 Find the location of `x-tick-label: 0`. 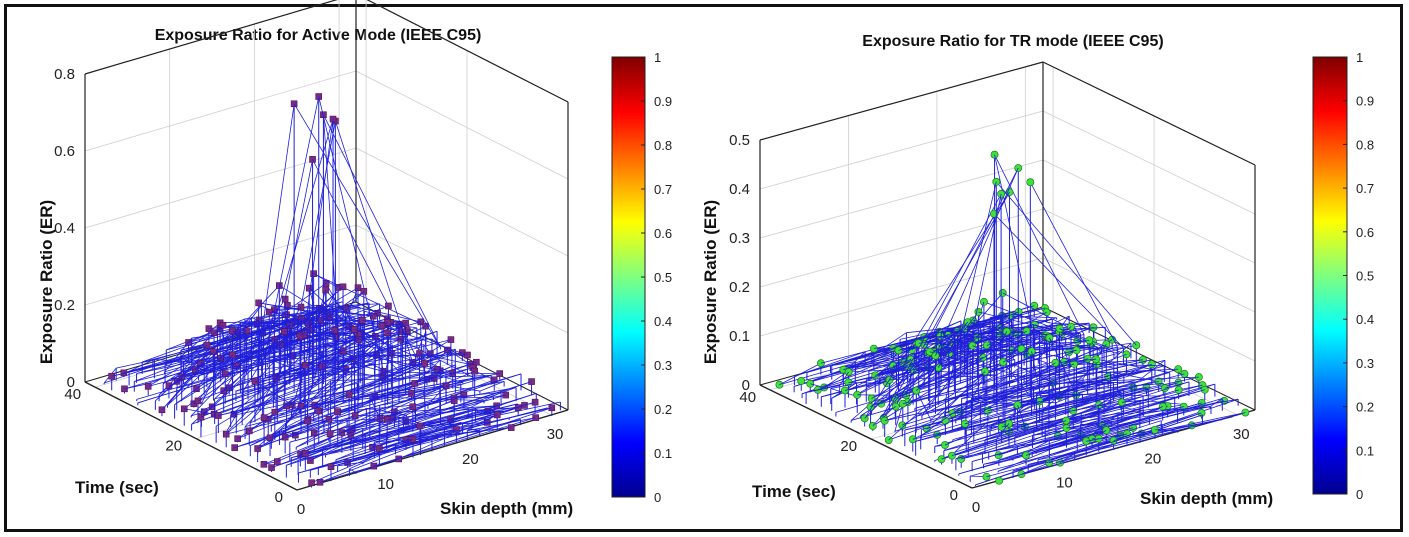

x-tick-label: 0 is located at coordinates (301, 509).